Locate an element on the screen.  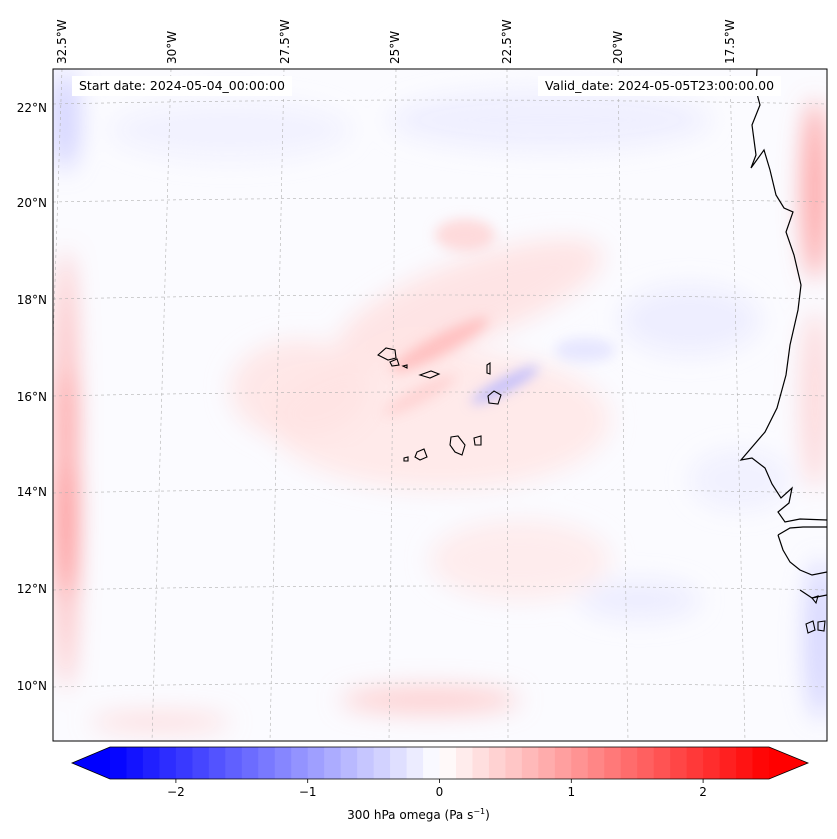
lat-label: 16°N is located at coordinates (32, 397).